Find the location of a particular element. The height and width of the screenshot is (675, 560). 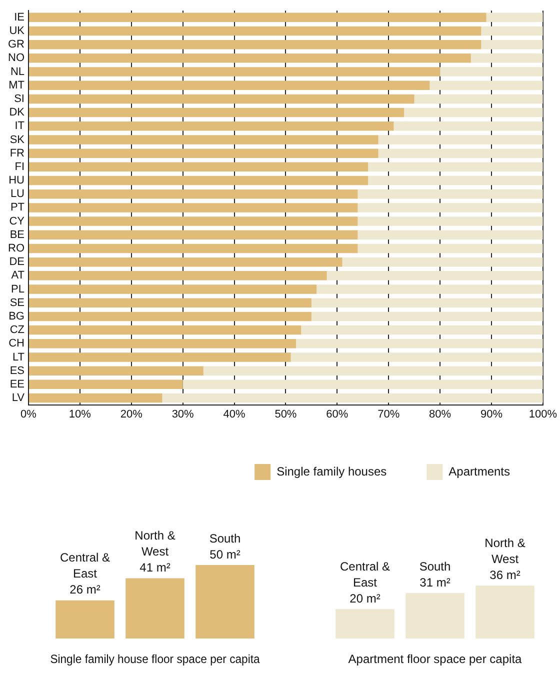

y-tick-label: DK is located at coordinates (17, 112).